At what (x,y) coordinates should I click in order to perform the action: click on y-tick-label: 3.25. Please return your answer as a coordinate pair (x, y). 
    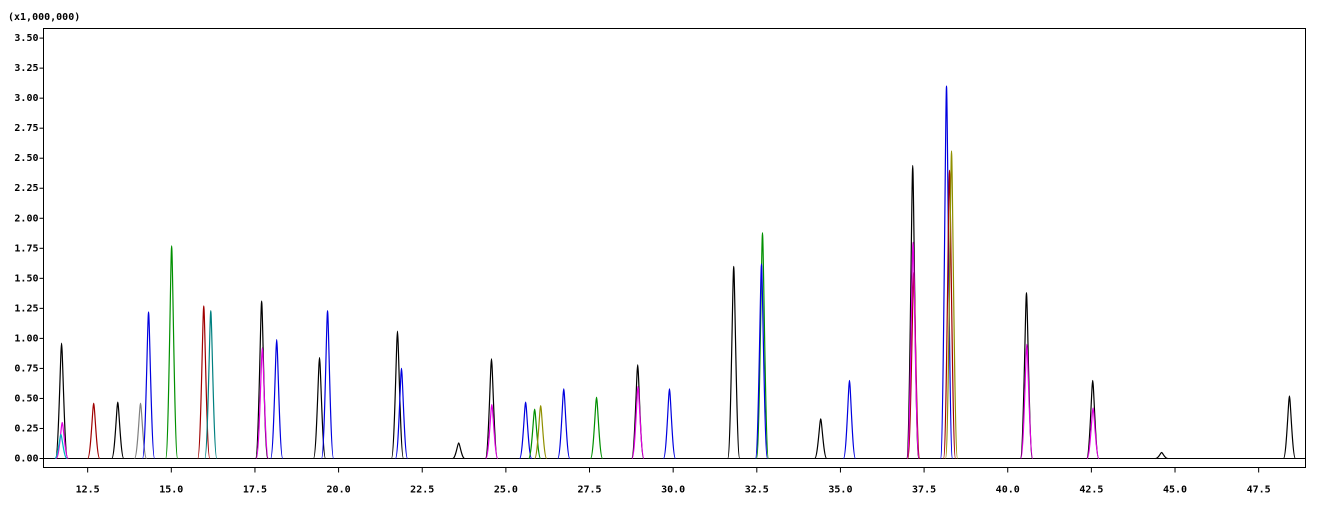
    Looking at the image, I should click on (26, 68).